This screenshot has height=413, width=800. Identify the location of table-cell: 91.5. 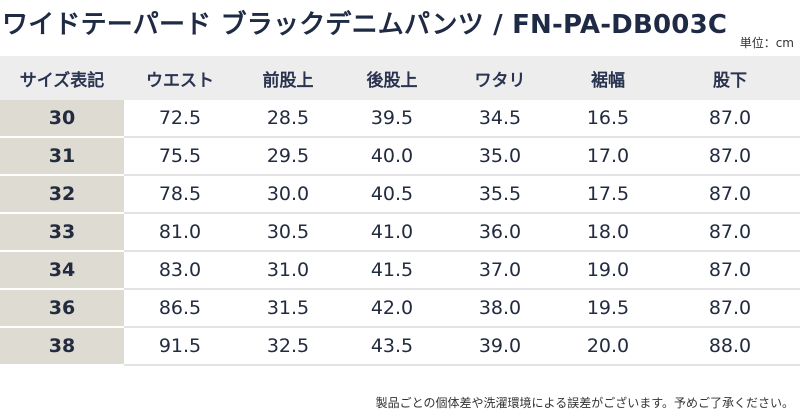
(180, 346).